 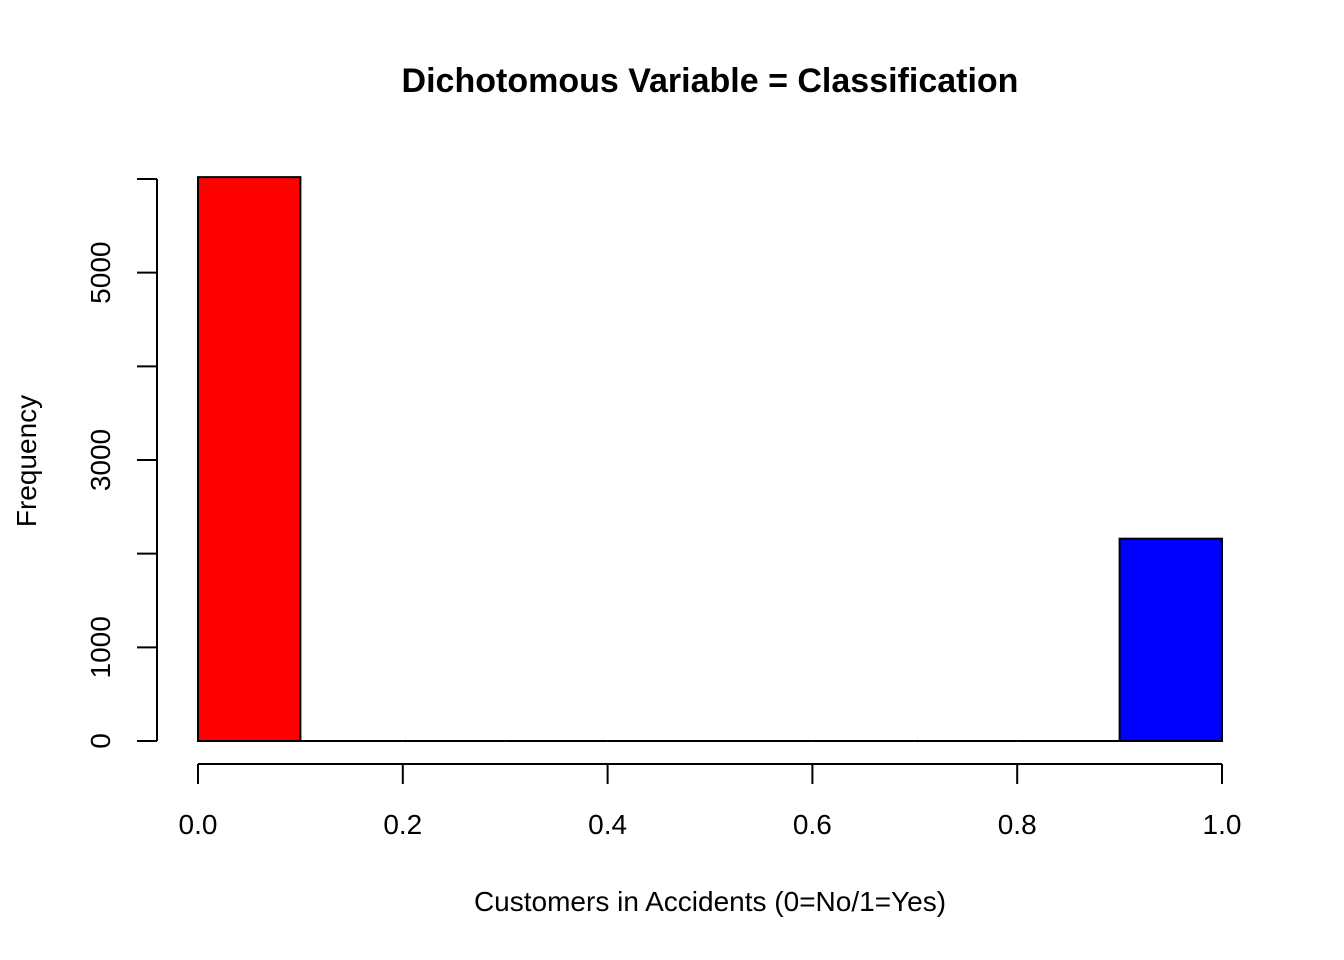 What do you see at coordinates (710, 801) in the screenshot?
I see `x-axis: 0.0 0.2 0.4 0.6 0.8 1.0` at bounding box center [710, 801].